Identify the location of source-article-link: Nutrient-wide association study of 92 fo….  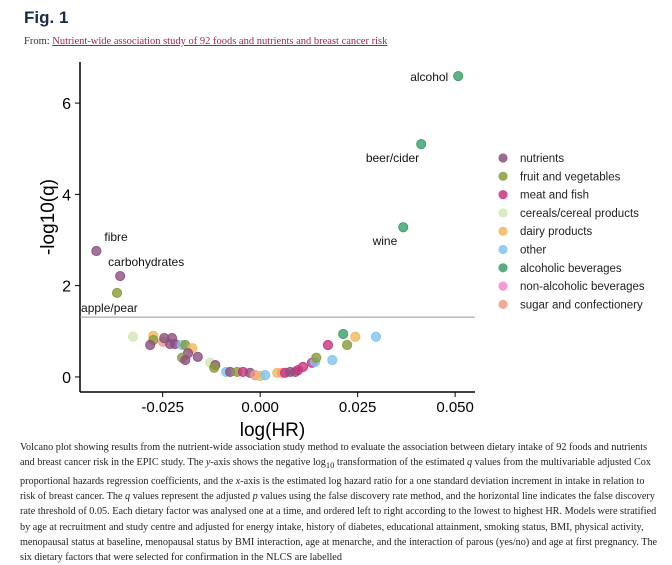
(220, 41).